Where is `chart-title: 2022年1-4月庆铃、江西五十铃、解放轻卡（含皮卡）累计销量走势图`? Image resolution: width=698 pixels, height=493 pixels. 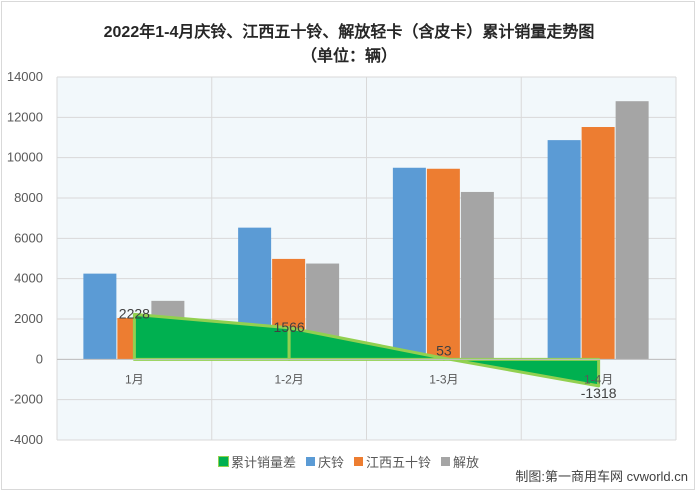 chart-title: 2022年1-4月庆铃、江西五十铃、解放轻卡（含皮卡）累计销量走势图 is located at coordinates (349, 32).